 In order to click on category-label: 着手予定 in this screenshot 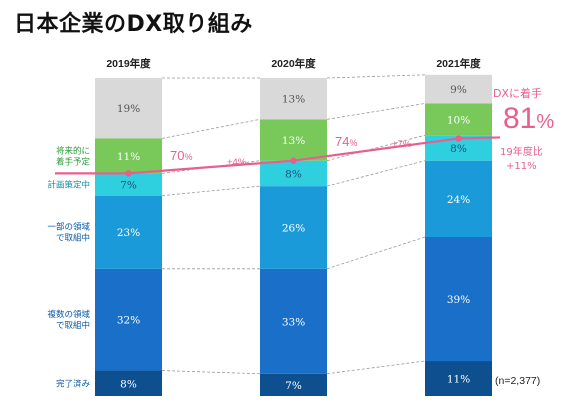, I will do `click(73, 161)`.